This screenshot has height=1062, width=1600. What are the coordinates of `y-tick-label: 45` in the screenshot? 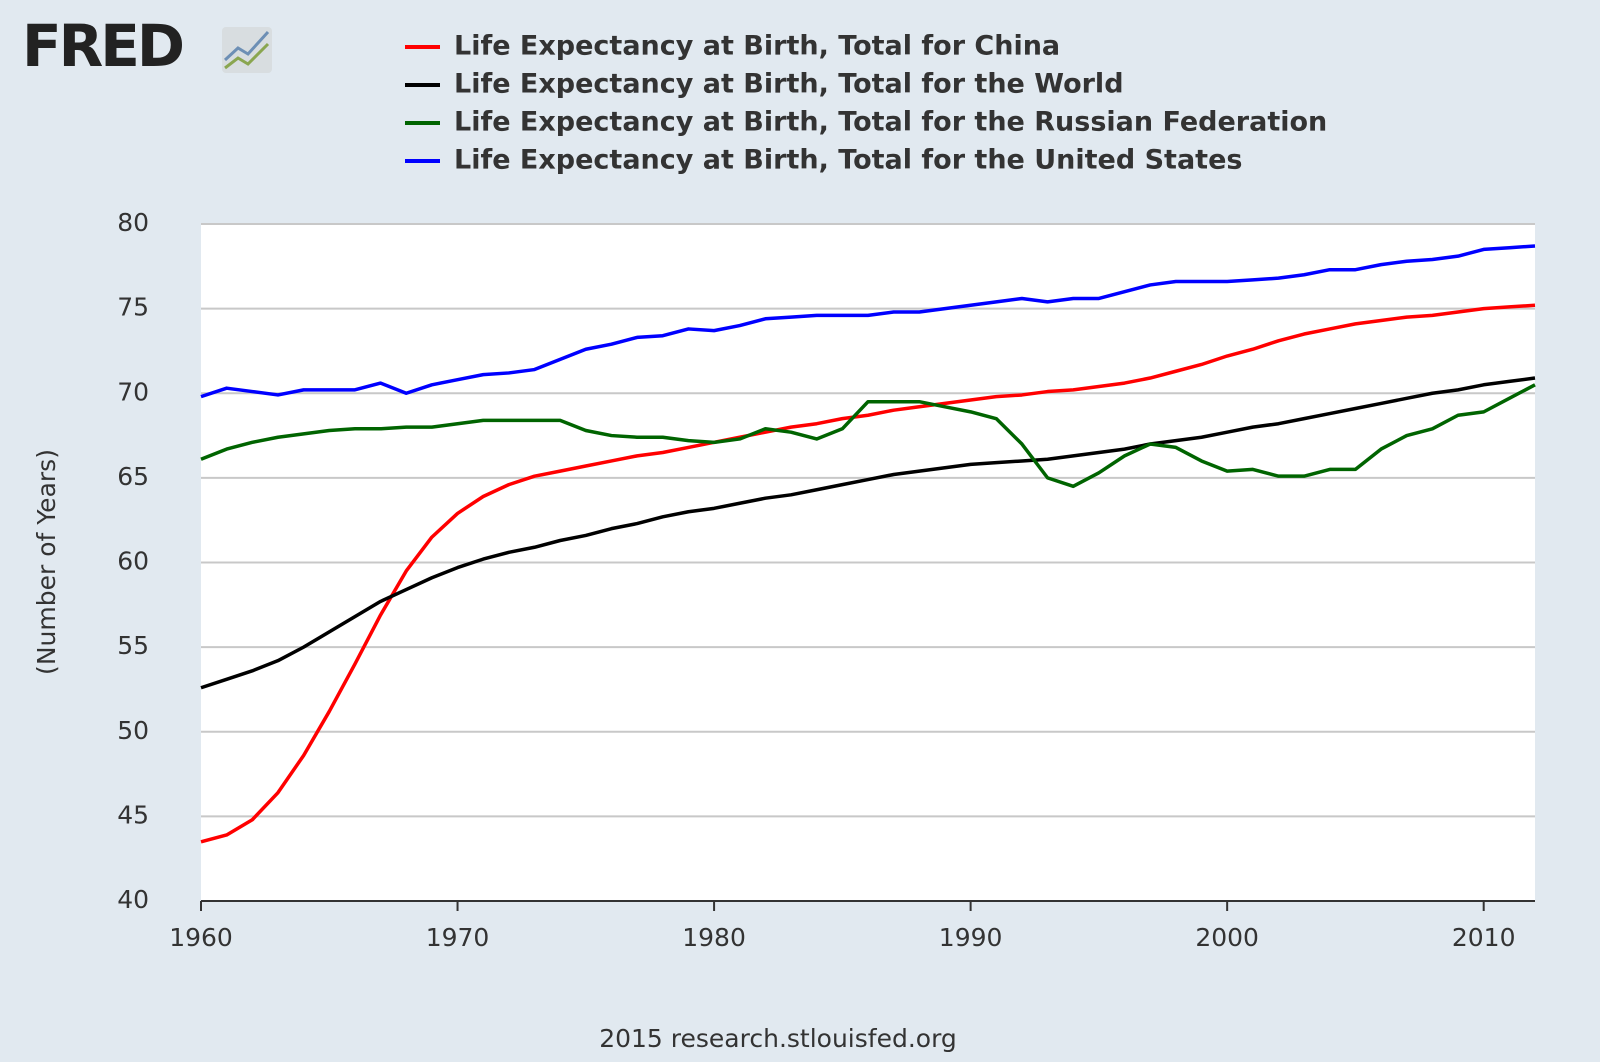 It's located at (133, 814).